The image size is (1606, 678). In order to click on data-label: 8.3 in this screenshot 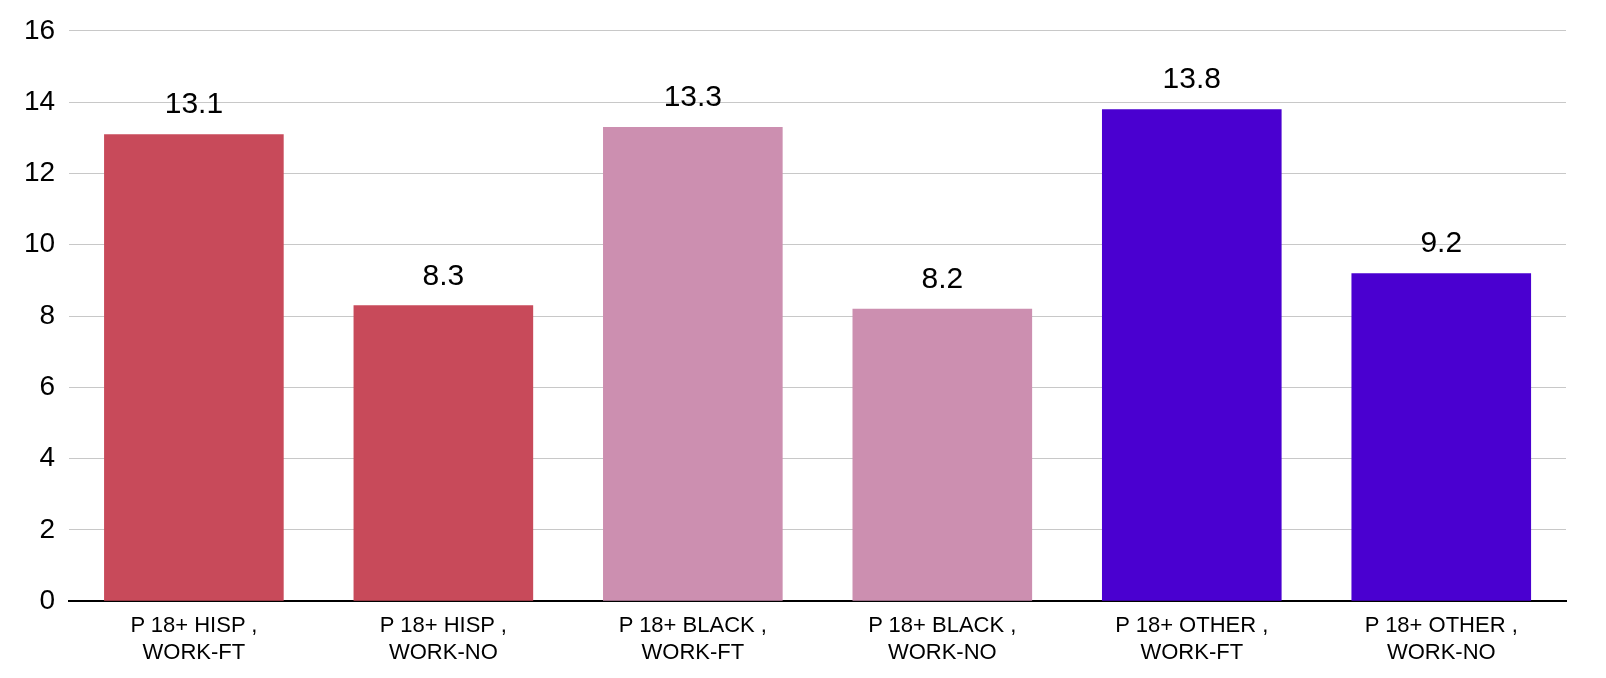, I will do `click(443, 274)`.